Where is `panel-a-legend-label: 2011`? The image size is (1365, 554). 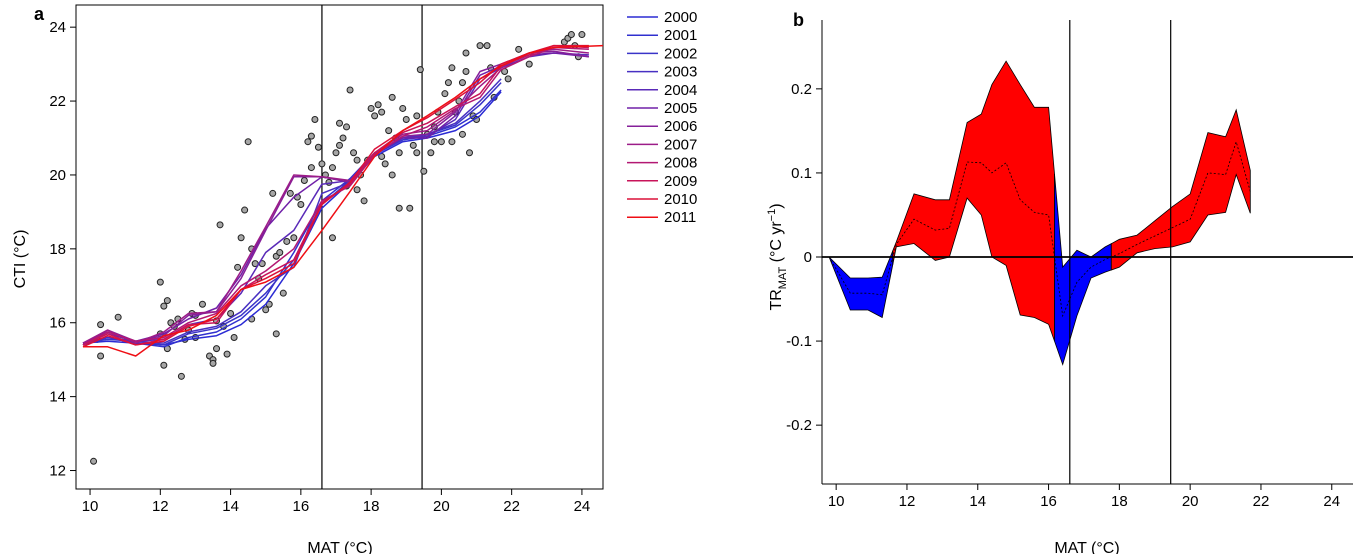
panel-a-legend-label: 2011 is located at coordinates (680, 217).